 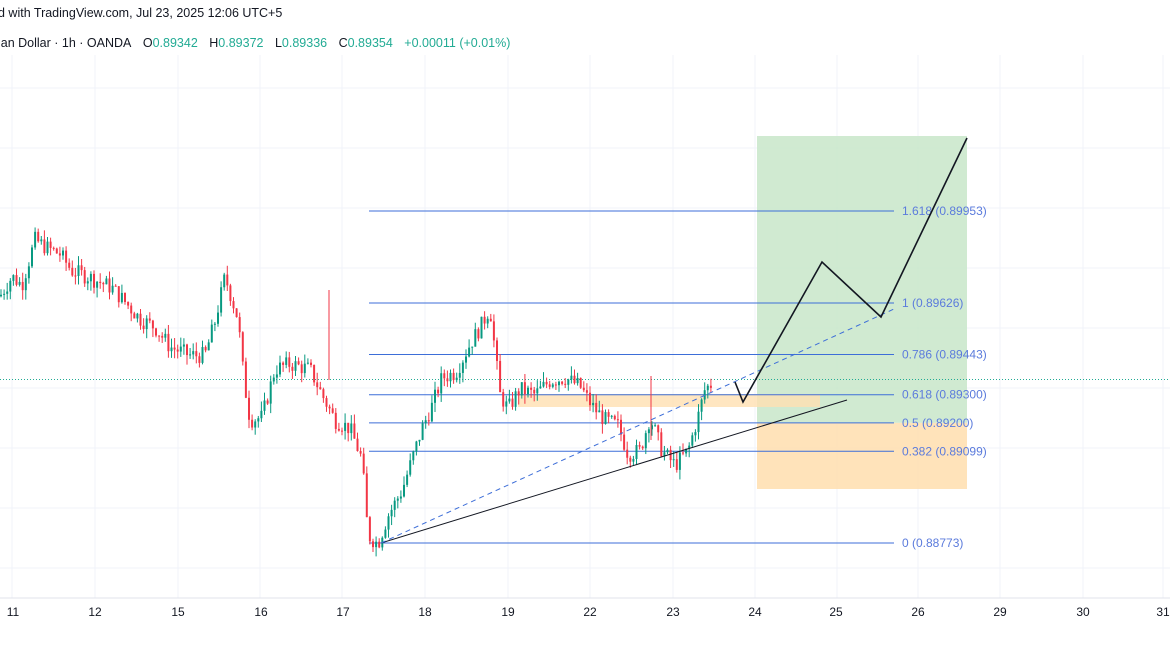 I want to click on x-tick-label: 19, so click(x=508, y=612).